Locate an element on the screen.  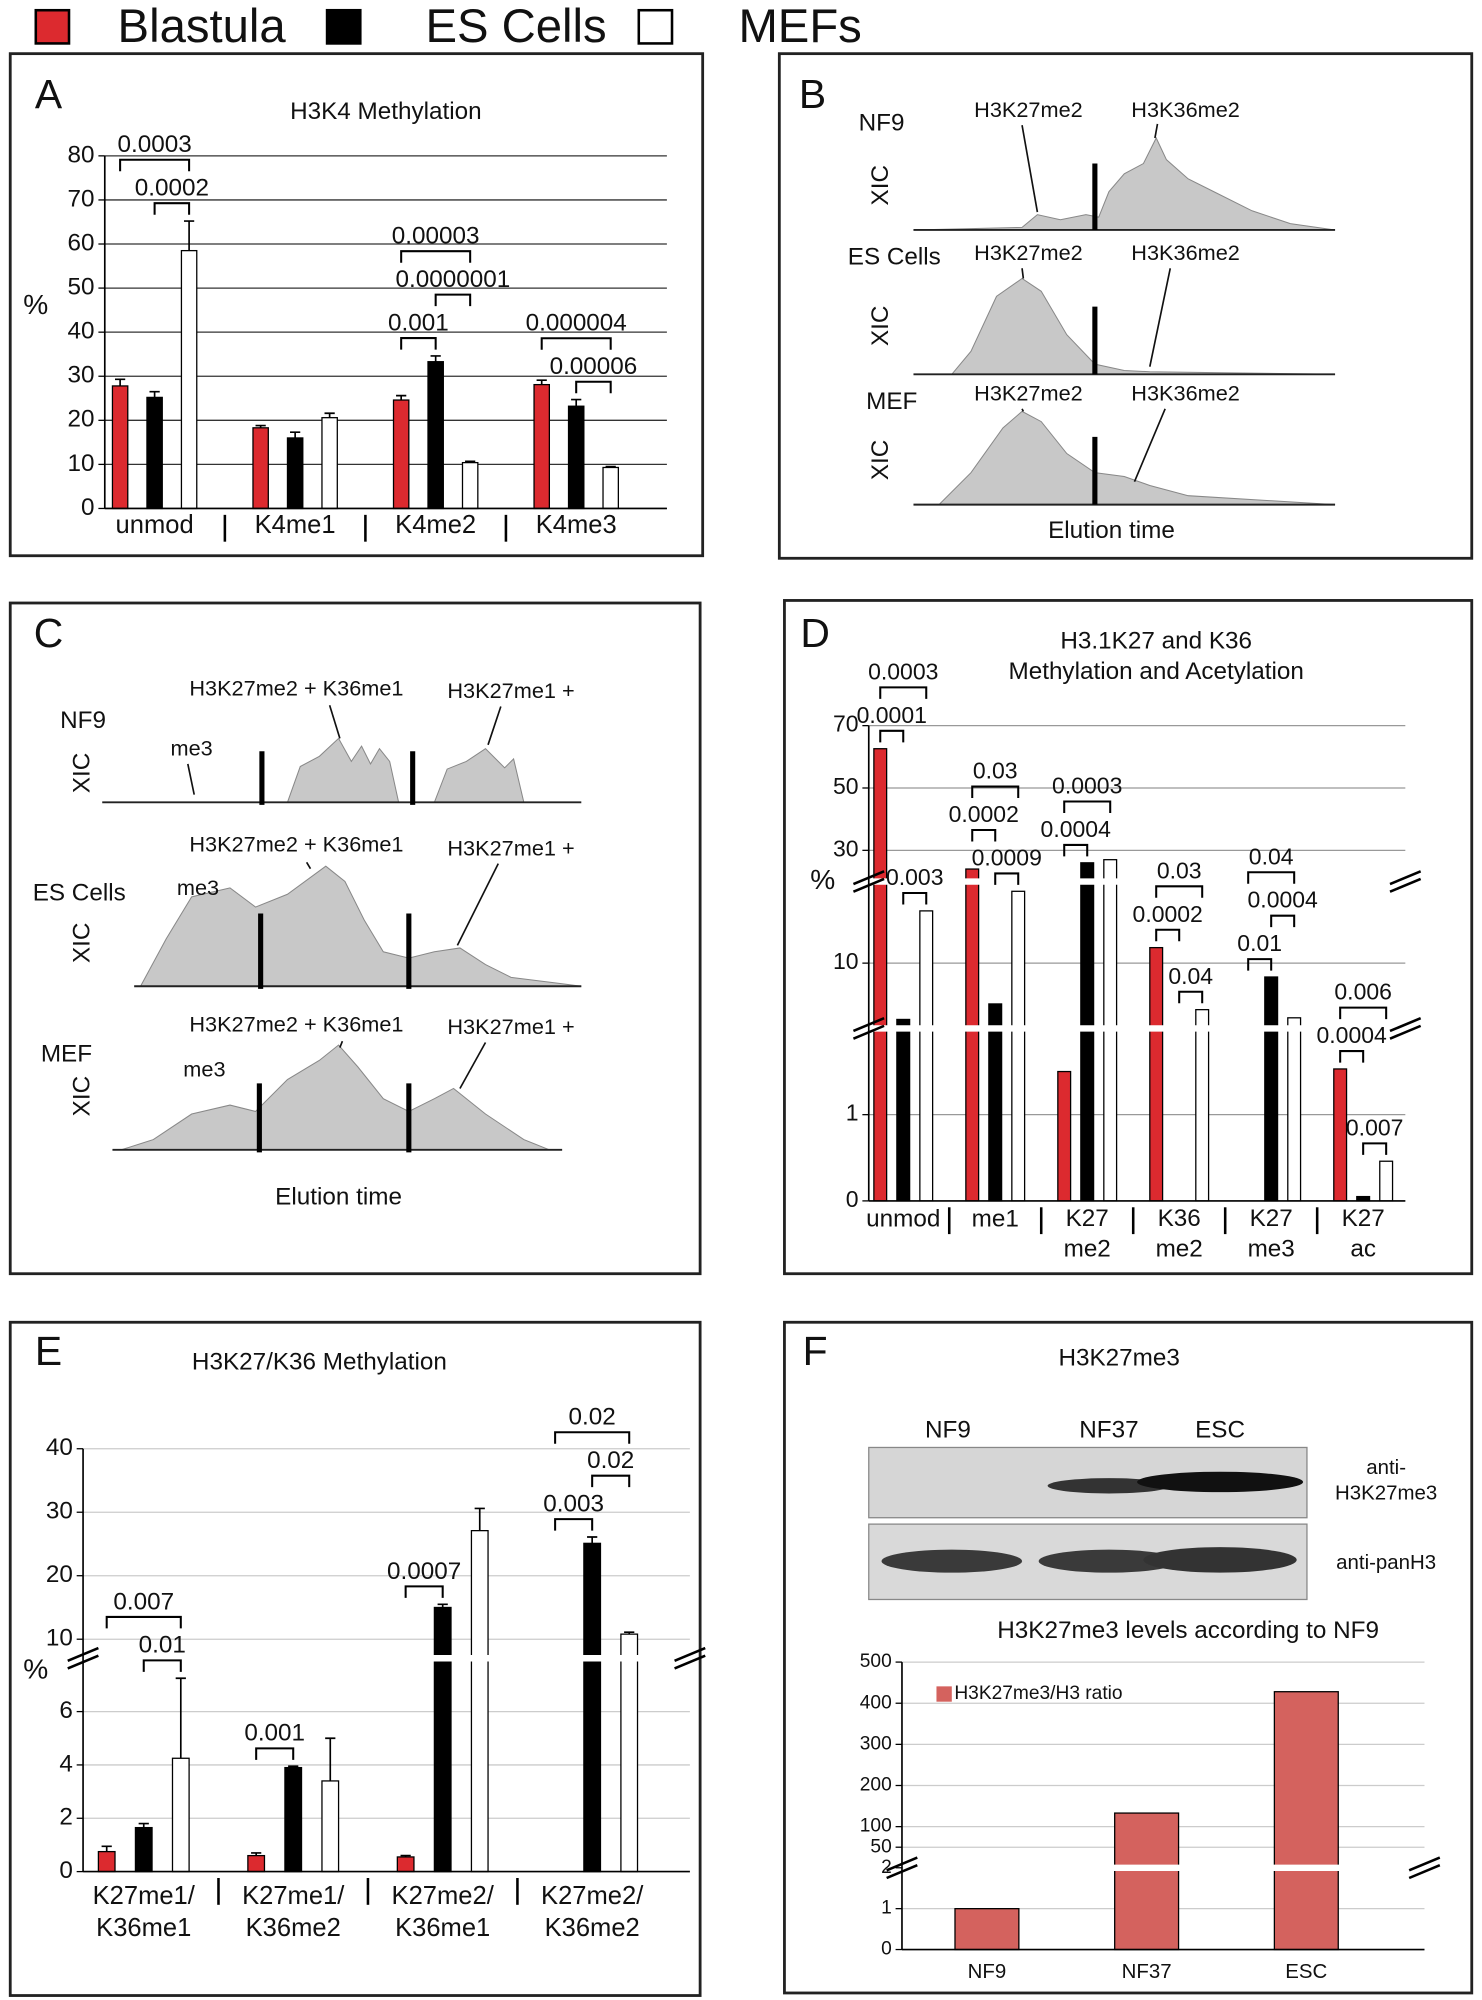
panel-letter: A is located at coordinates (49, 94).